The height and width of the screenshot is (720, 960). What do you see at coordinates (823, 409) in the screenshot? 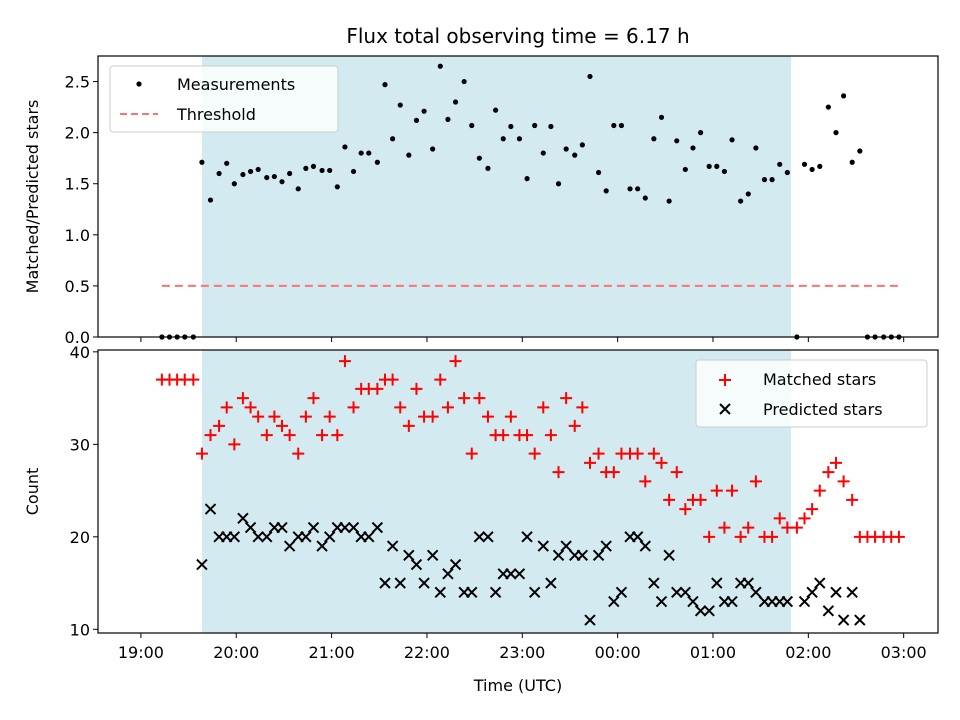
I see `legend-predicted-label: Predicted stars` at bounding box center [823, 409].